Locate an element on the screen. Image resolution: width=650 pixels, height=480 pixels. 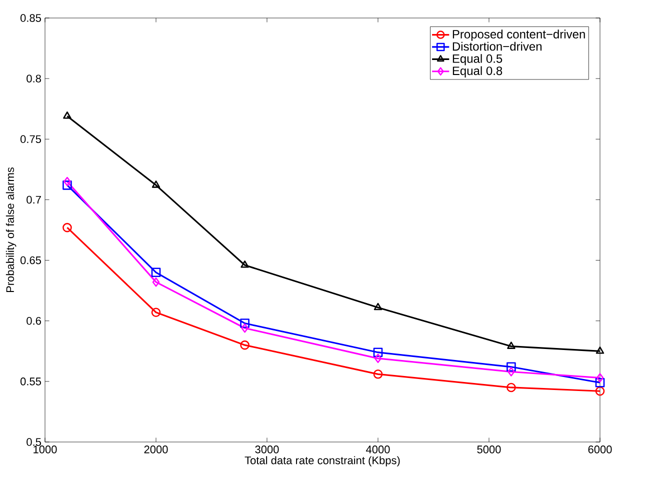
legend-label: Distortion−driven is located at coordinates (497, 46).